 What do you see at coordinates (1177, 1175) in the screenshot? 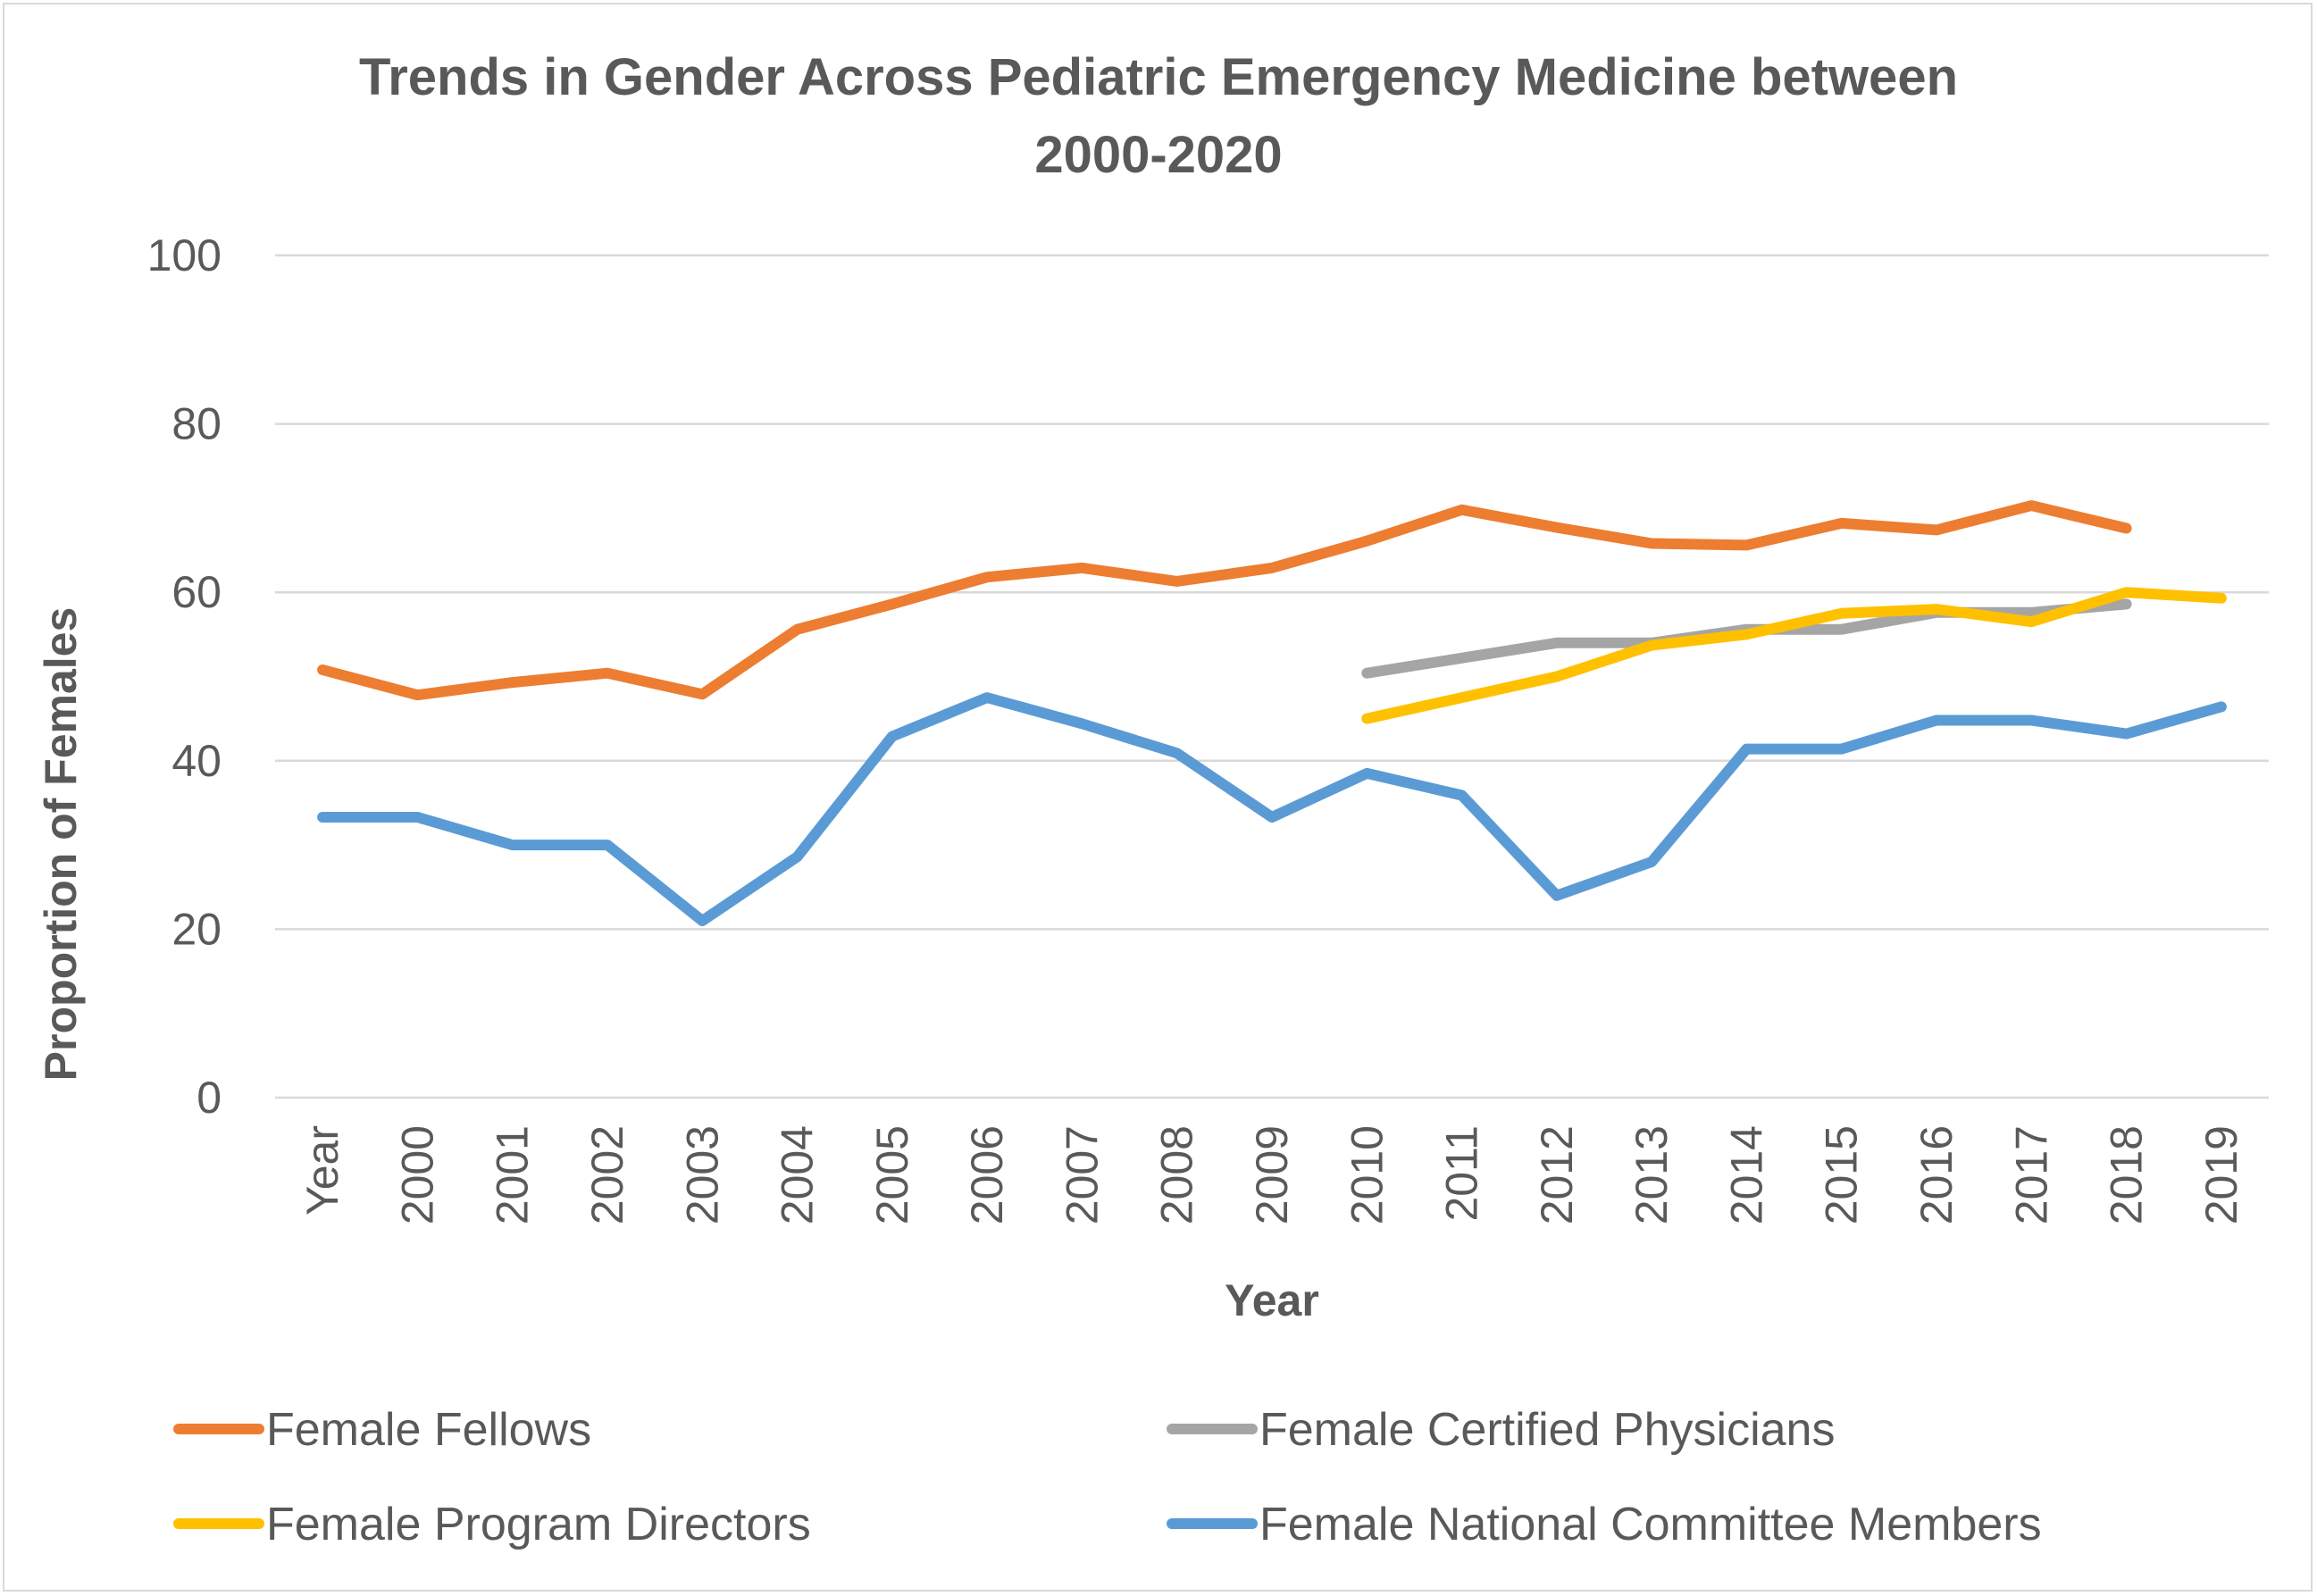
I see `x-tick-label: 2008` at bounding box center [1177, 1175].